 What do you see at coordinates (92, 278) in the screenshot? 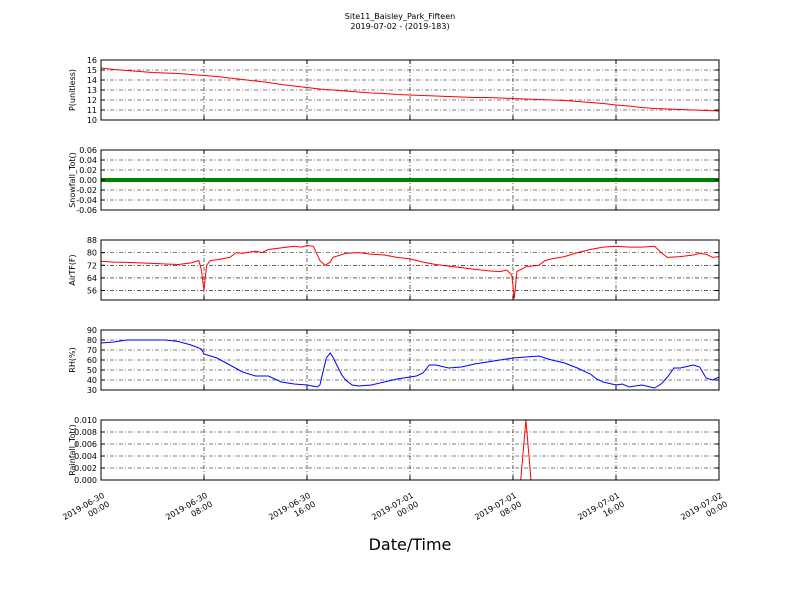
I see `y-tick-label: 64` at bounding box center [92, 278].